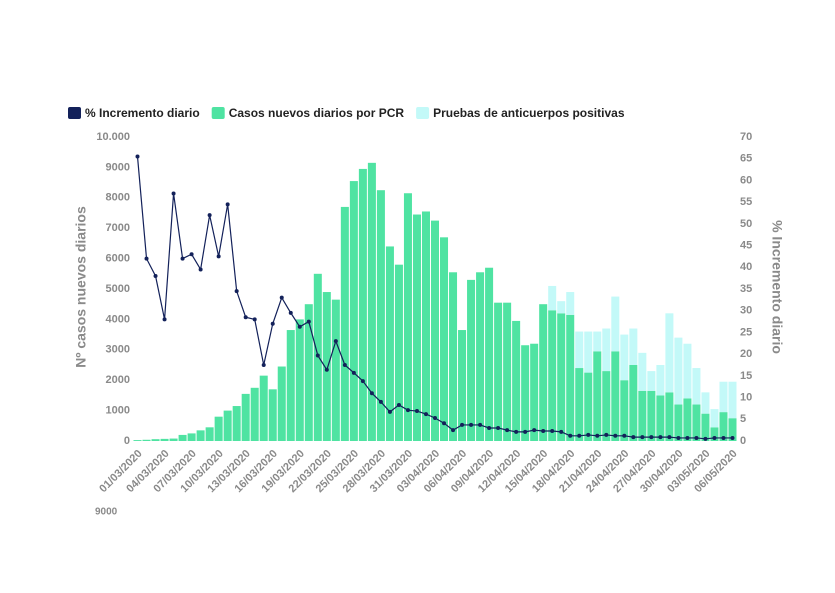 The height and width of the screenshot is (593, 835). Describe the element at coordinates (746, 245) in the screenshot. I see `y2-tick-label: 45` at that location.